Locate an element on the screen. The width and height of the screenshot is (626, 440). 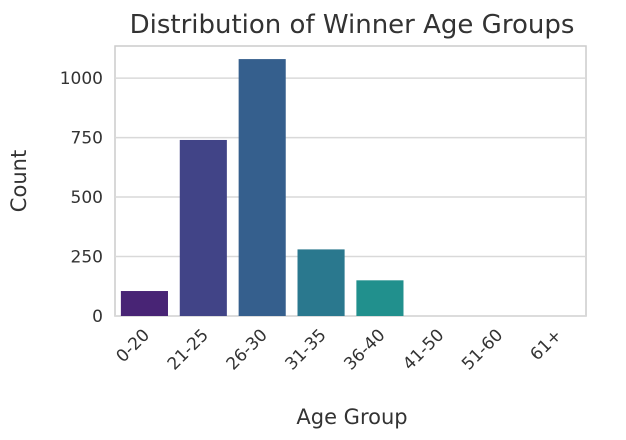
y-tick-labels: 0 250 500 750 1000 is located at coordinates (81, 198).